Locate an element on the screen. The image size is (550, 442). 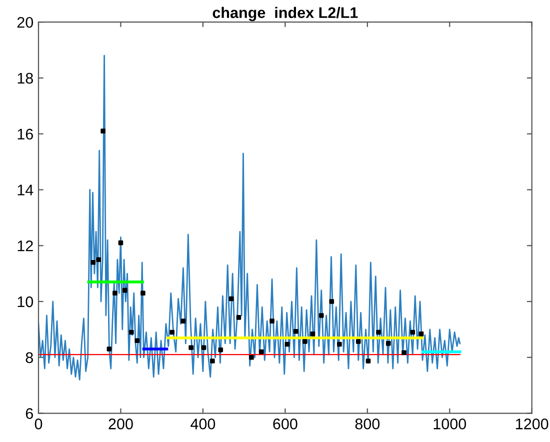
y-tick-label: 16 is located at coordinates (25, 134).